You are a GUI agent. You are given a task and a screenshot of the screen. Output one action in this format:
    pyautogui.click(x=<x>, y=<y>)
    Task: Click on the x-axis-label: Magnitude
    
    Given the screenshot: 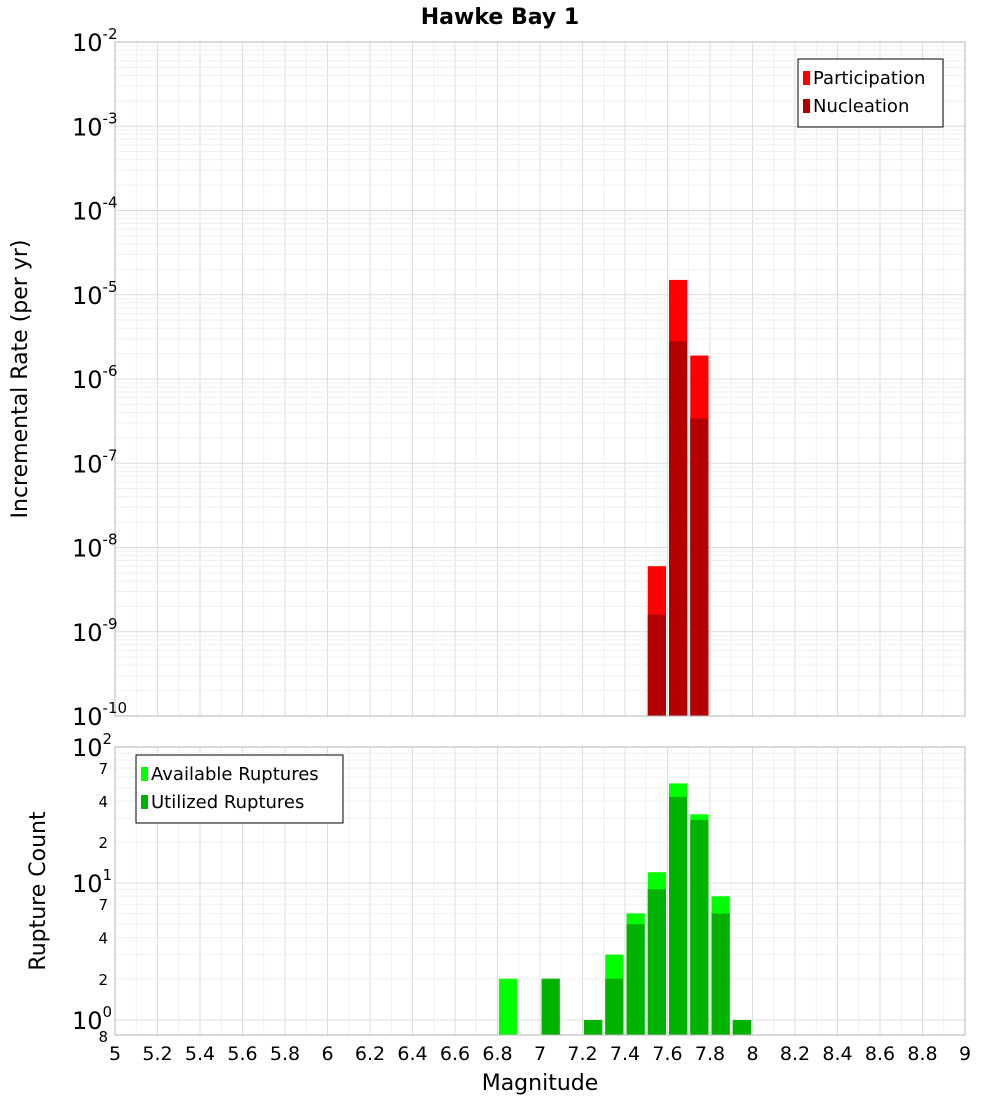 What is the action you would take?
    pyautogui.click(x=540, y=1083)
    